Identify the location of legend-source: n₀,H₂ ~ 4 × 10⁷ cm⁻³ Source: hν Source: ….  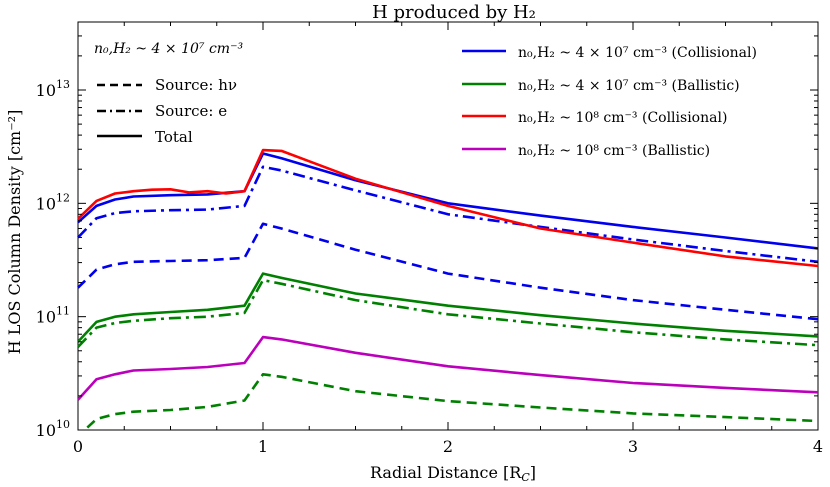
(168, 93).